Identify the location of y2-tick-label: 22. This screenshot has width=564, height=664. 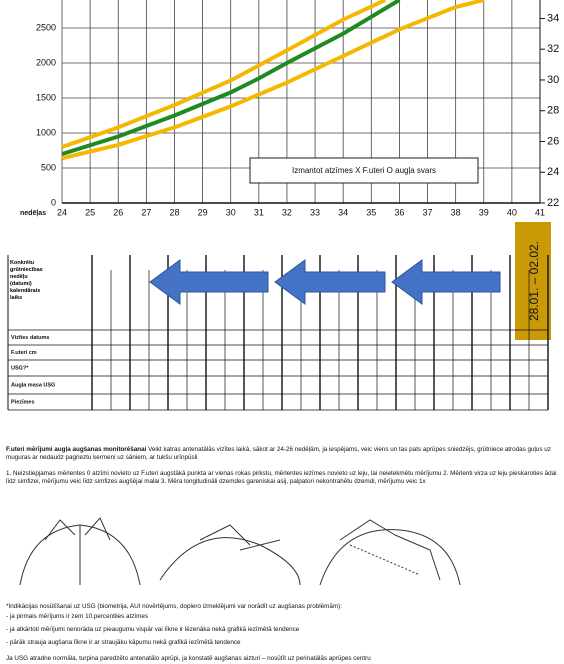
(553, 203).